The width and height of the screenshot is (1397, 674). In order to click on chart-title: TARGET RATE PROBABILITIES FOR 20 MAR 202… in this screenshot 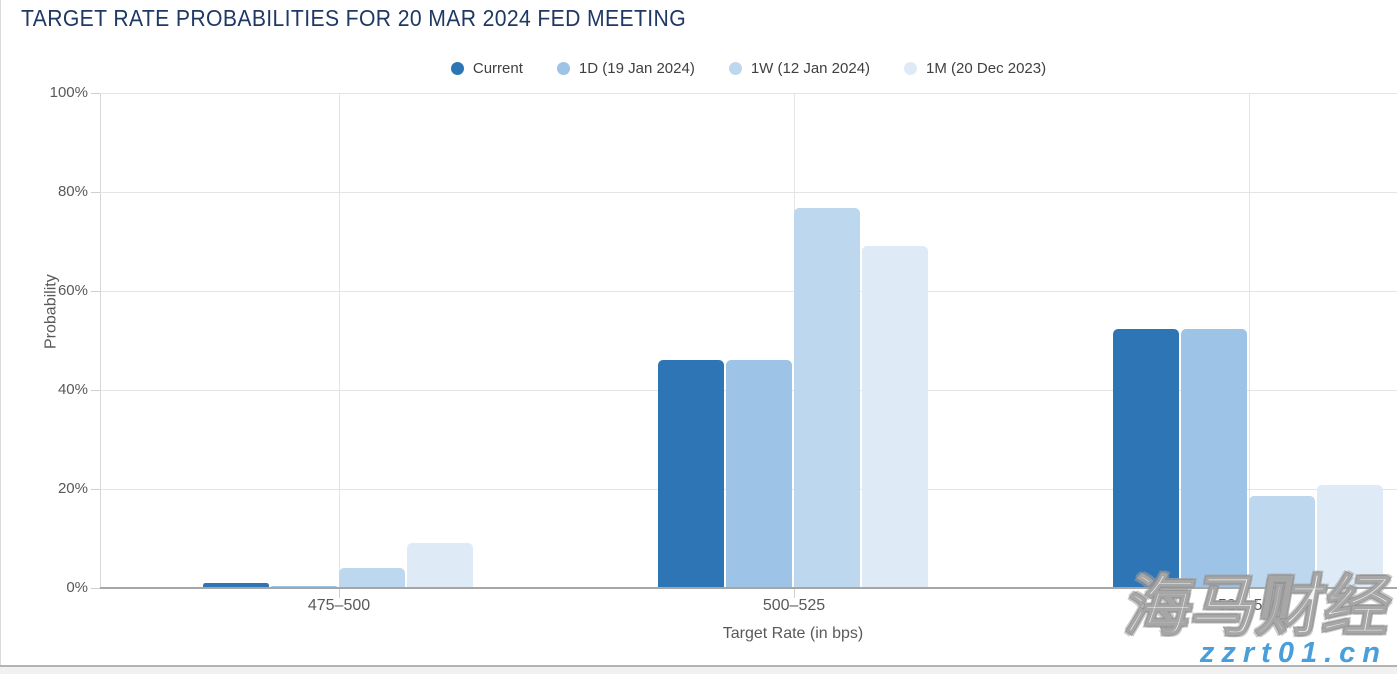, I will do `click(354, 18)`.